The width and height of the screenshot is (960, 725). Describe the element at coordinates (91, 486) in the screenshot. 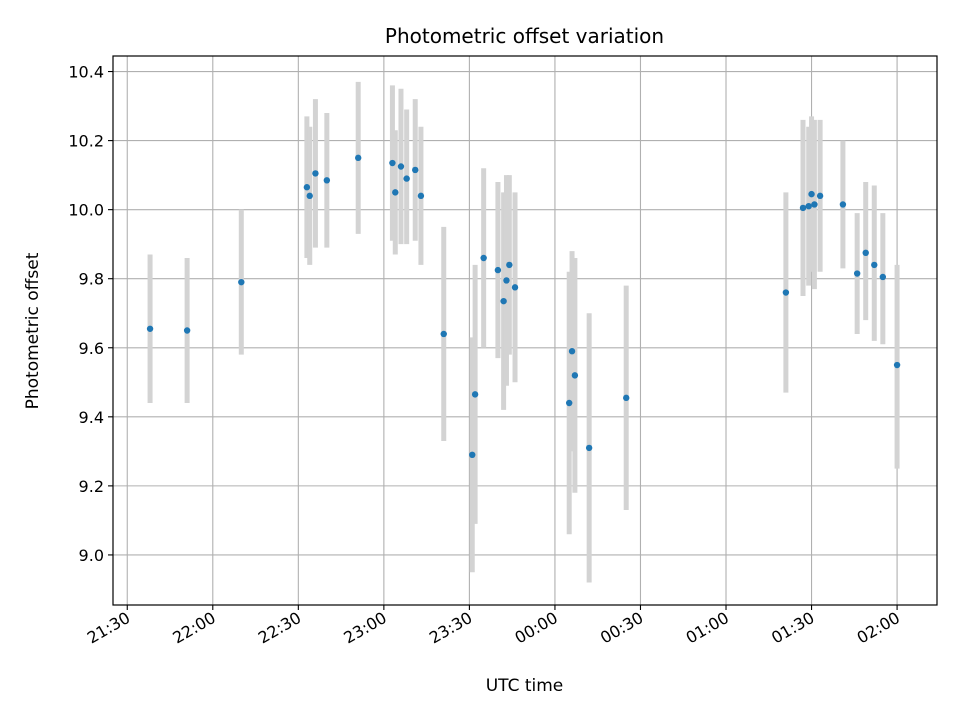

I see `y-tick-label: 9.2` at that location.